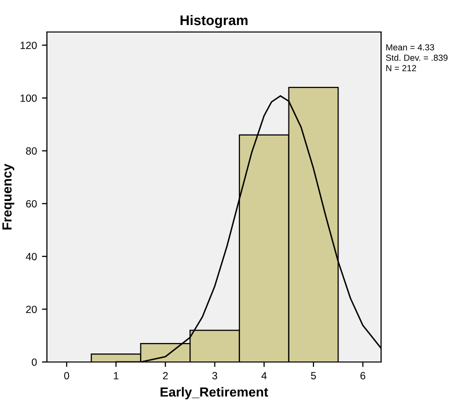 The image size is (451, 400). What do you see at coordinates (214, 21) in the screenshot?
I see `chart-title: Histogram` at bounding box center [214, 21].